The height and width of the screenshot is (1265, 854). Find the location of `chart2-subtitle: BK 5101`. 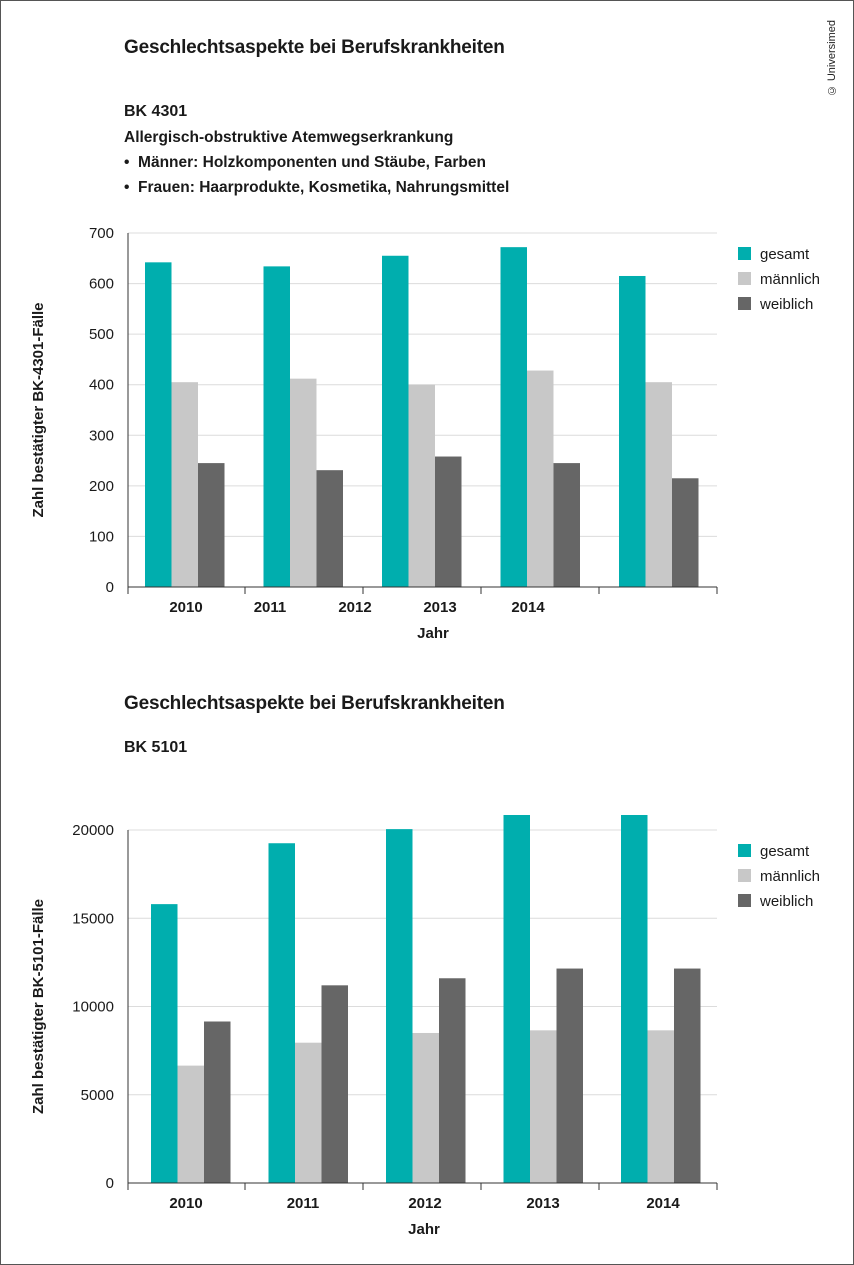

chart2-subtitle: BK 5101 is located at coordinates (156, 747).